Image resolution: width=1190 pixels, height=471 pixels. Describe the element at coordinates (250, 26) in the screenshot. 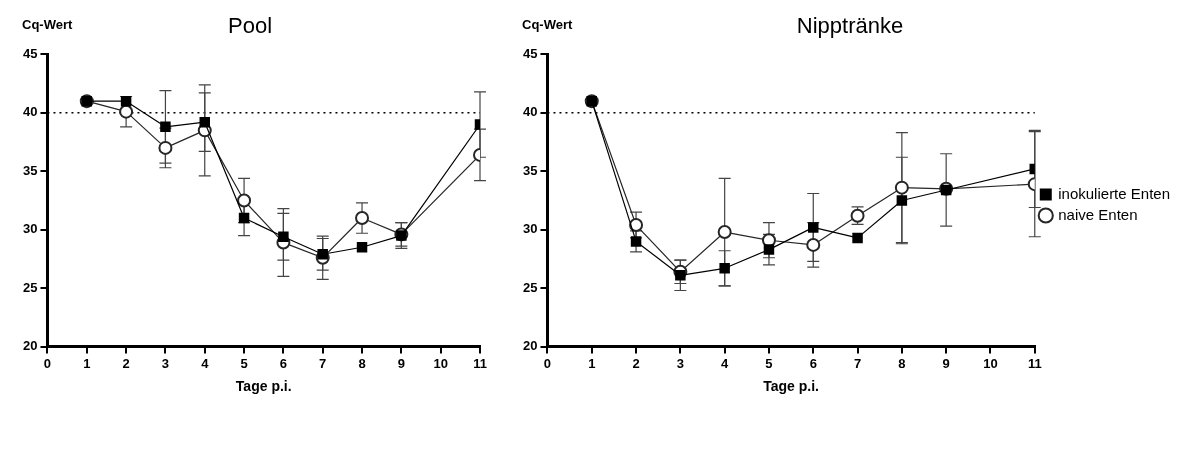

I see `chart-title: Pool` at that location.